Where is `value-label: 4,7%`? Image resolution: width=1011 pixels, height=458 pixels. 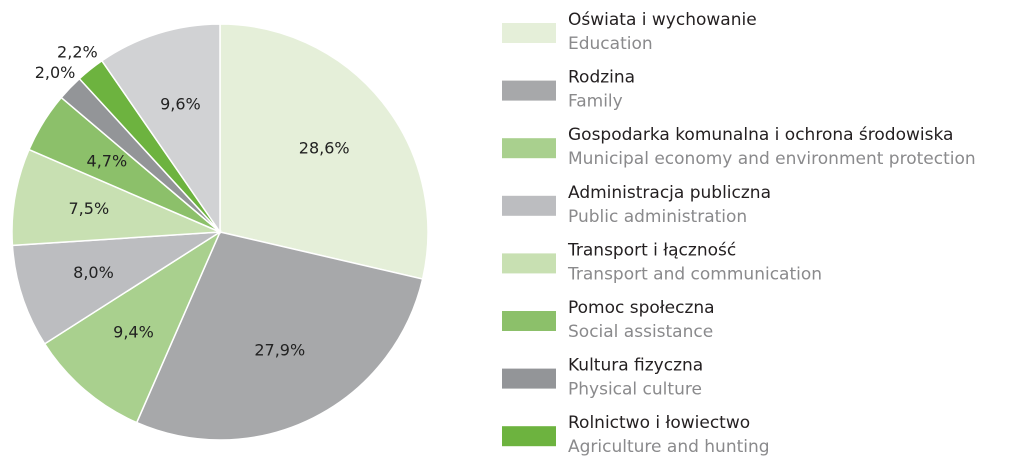
value-label: 4,7% is located at coordinates (107, 160).